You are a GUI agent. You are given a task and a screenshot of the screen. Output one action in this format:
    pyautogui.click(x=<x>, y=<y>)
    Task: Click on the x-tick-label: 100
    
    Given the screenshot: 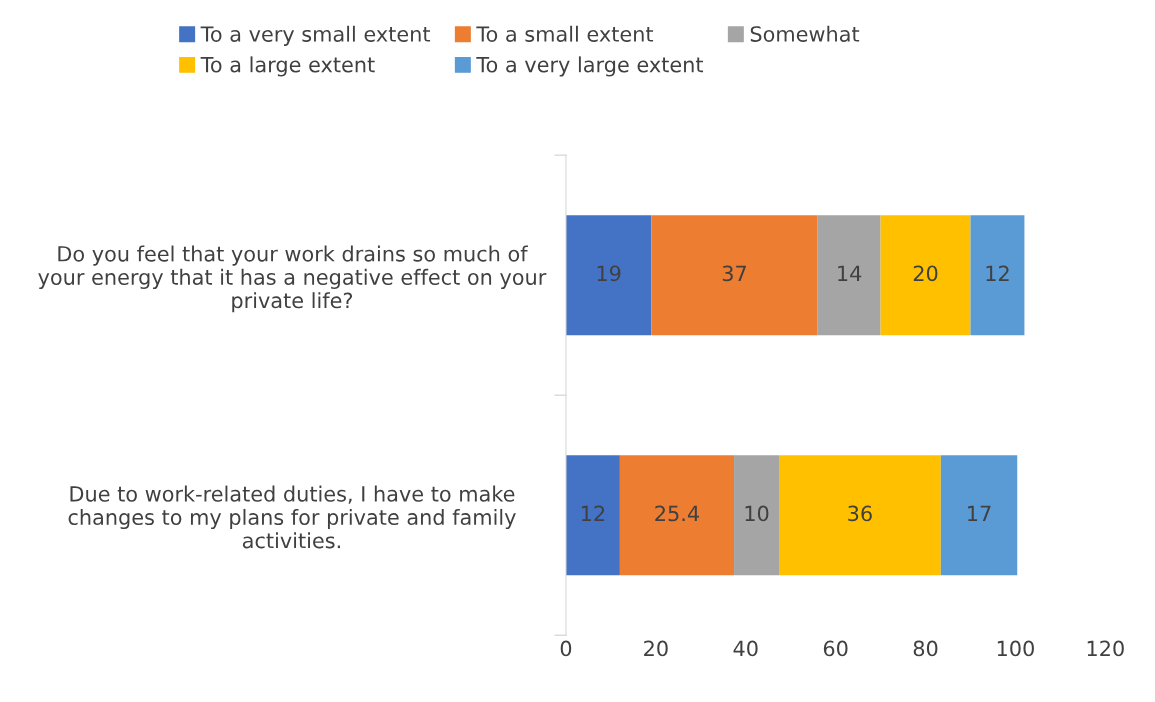 What is the action you would take?
    pyautogui.click(x=1015, y=648)
    